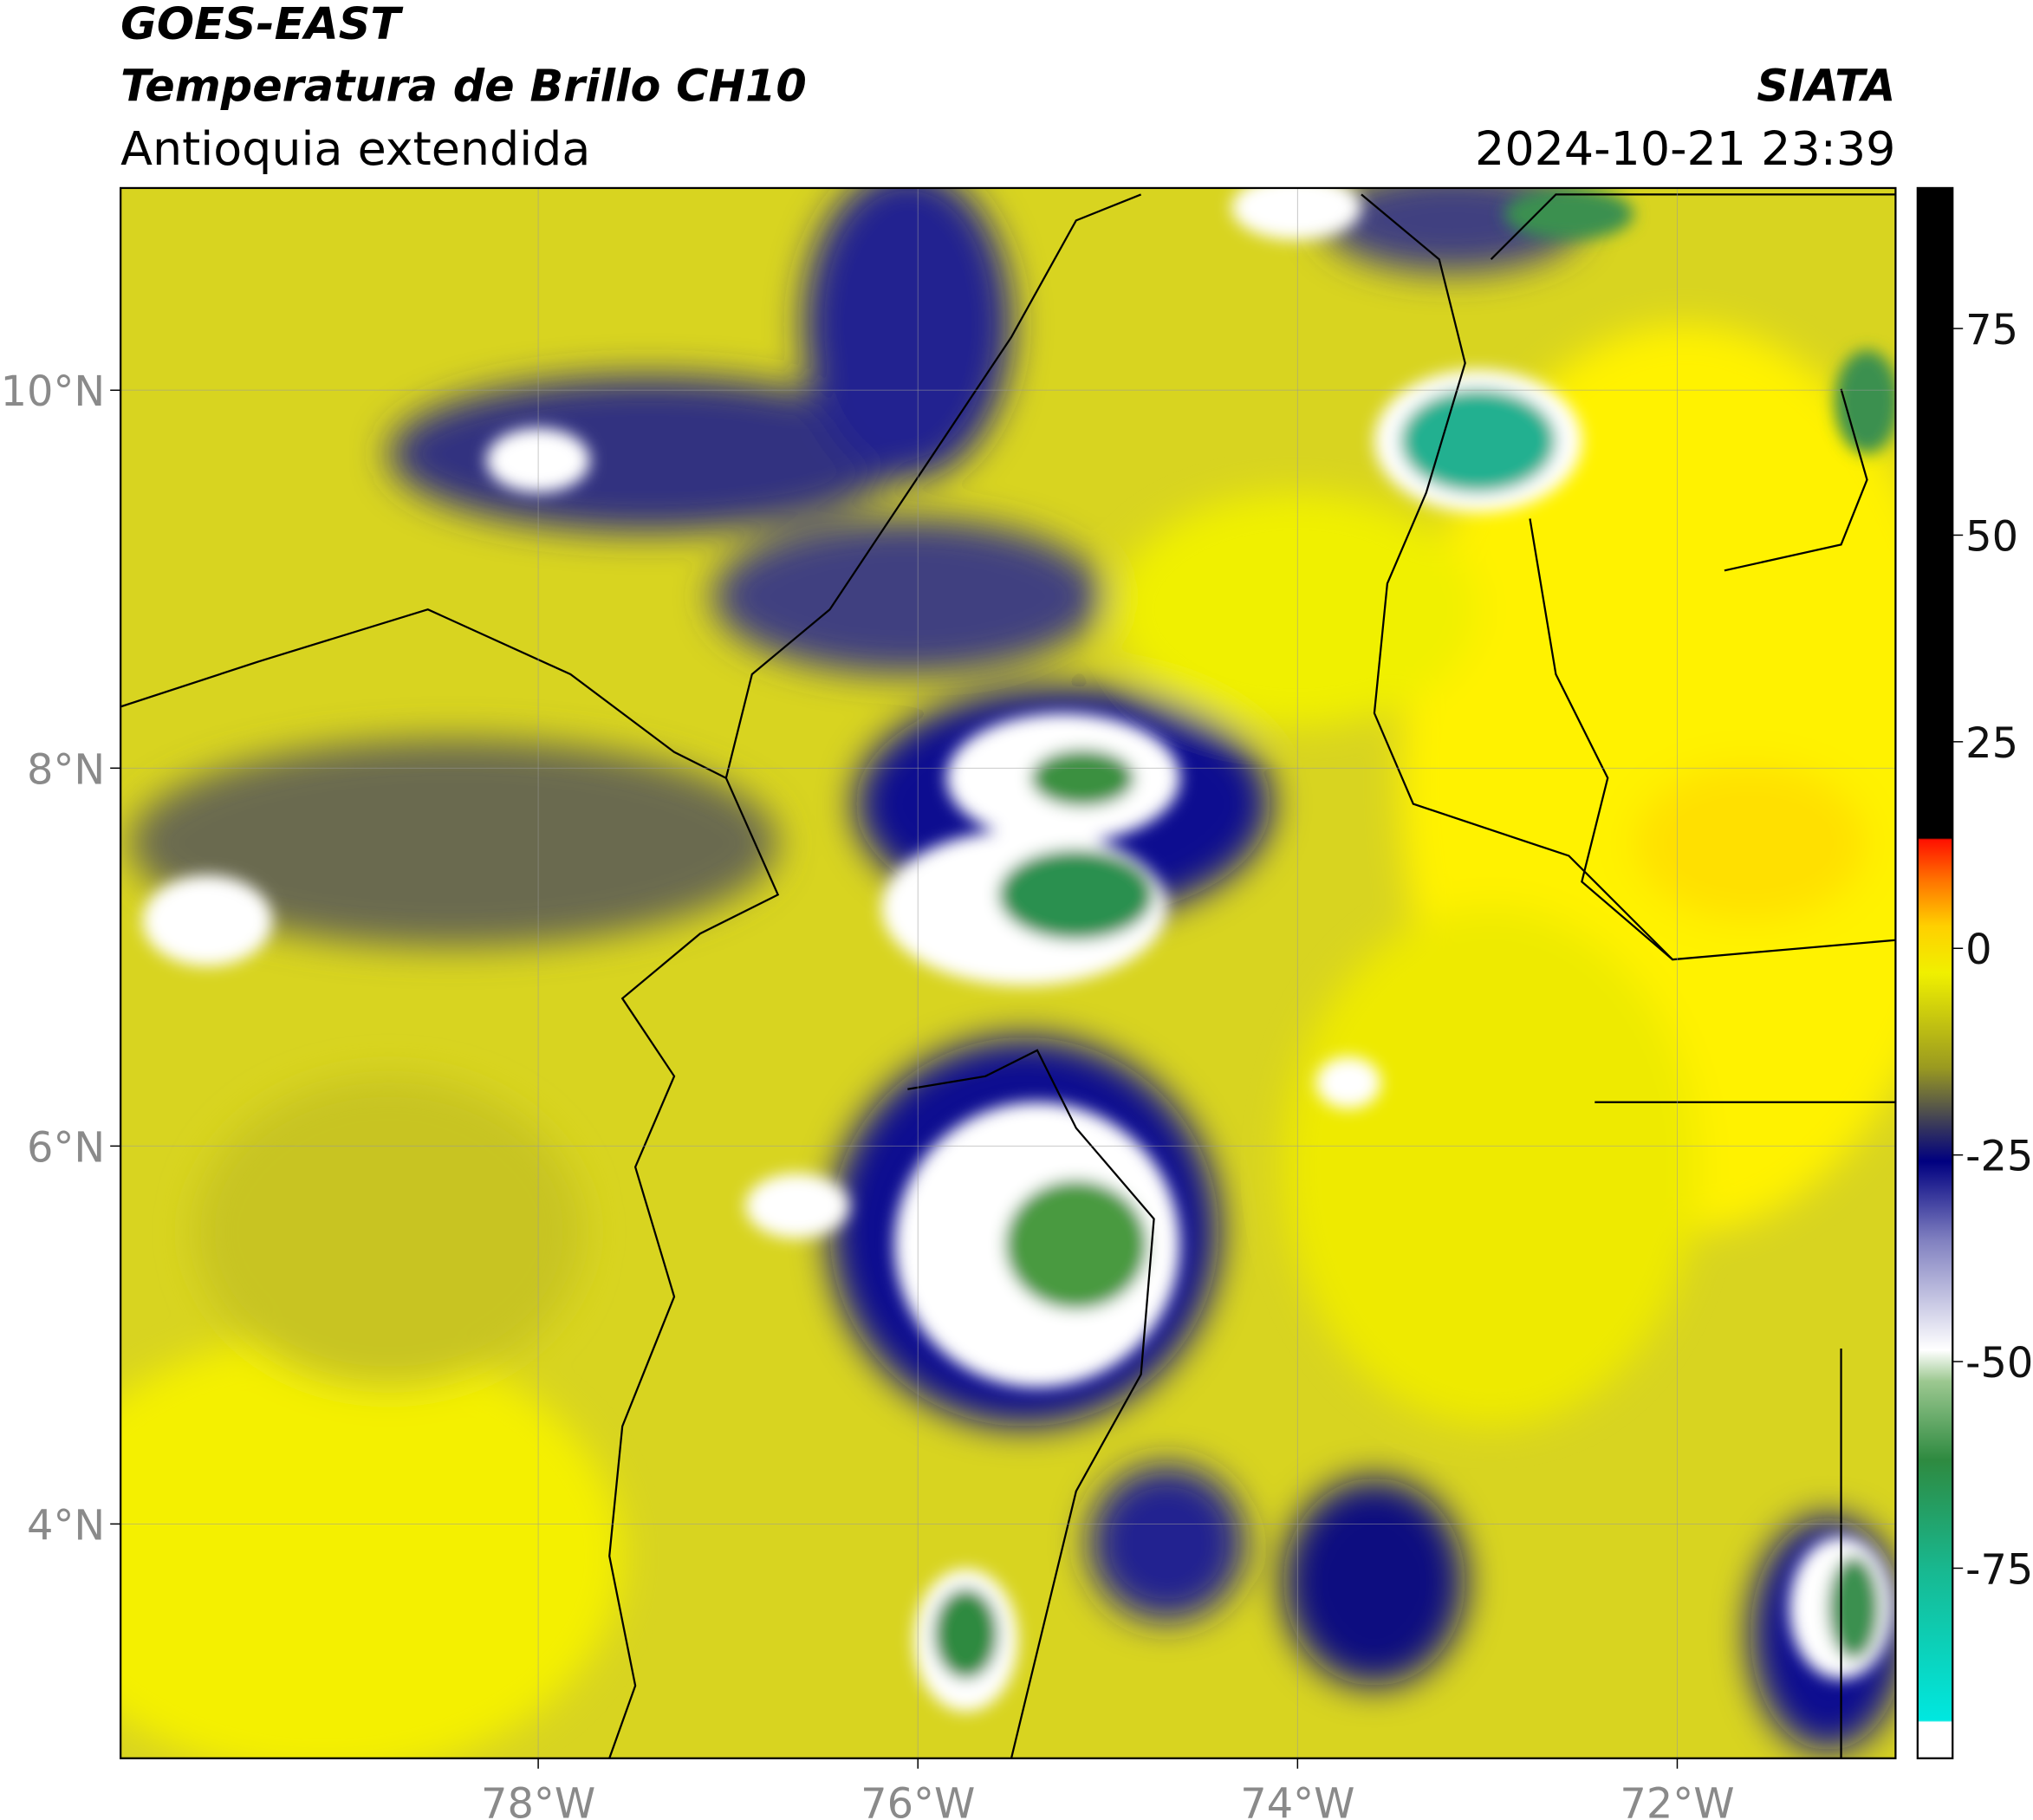 The image size is (2033, 1820). I want to click on source-label: SIATA, so click(1826, 86).